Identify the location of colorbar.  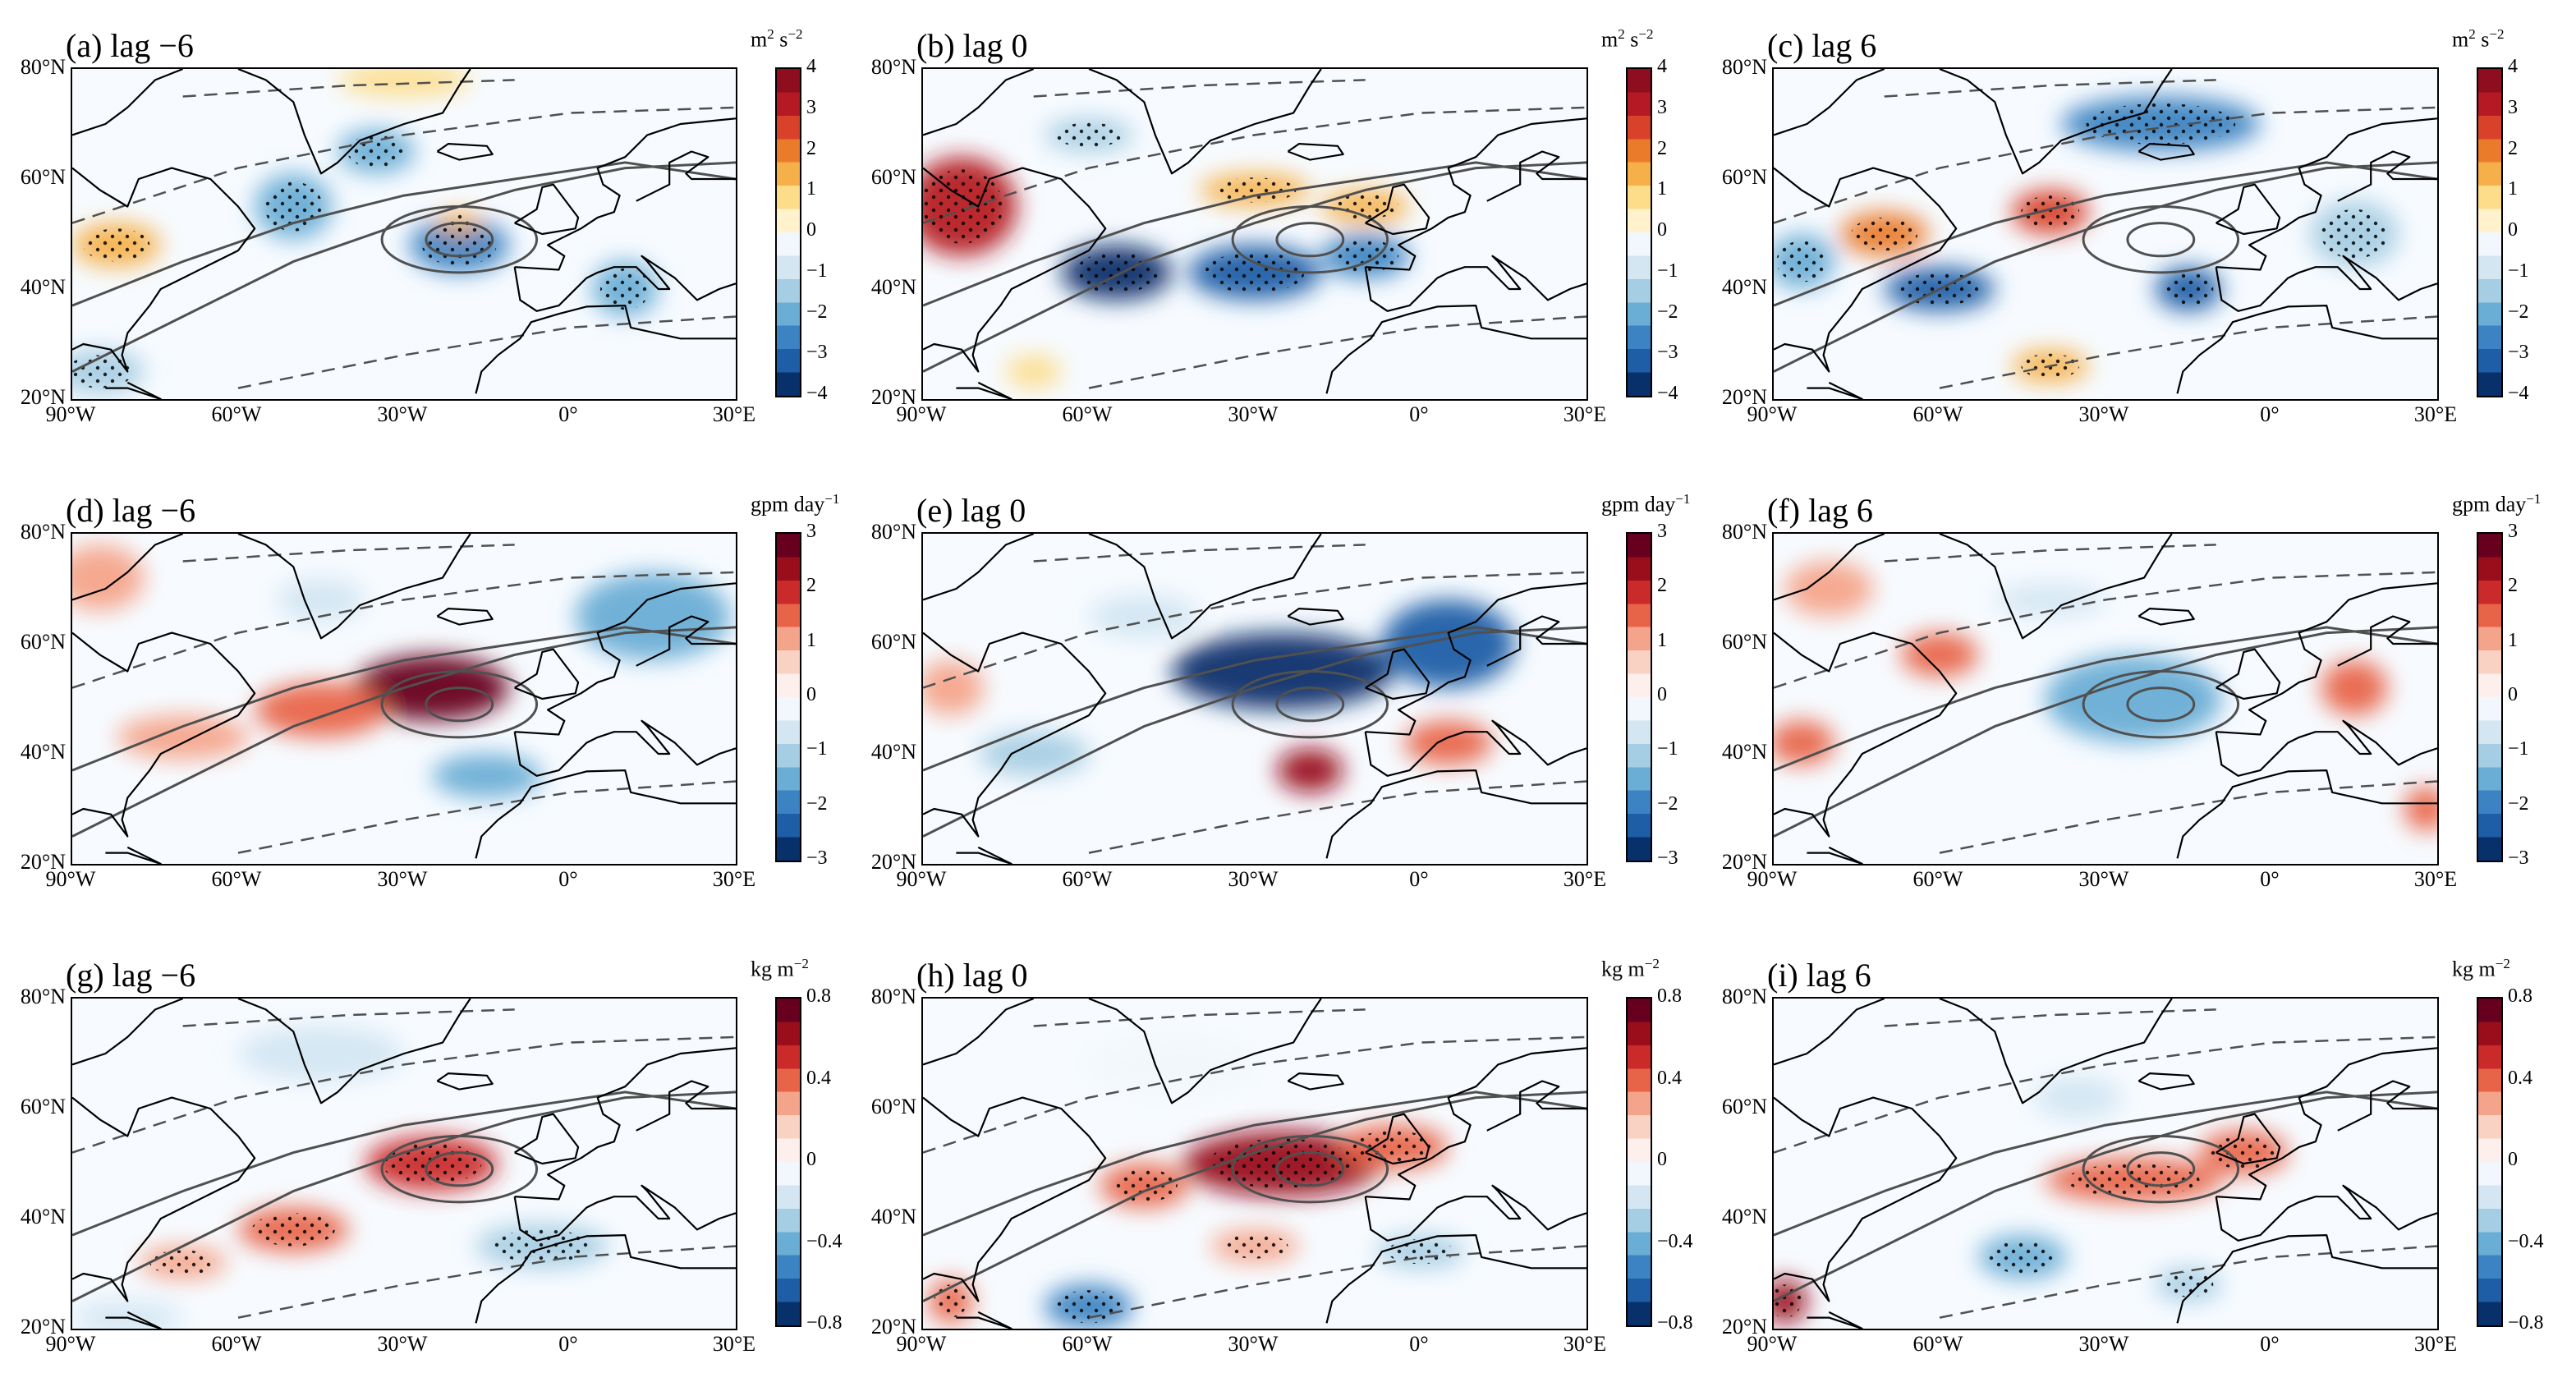
(1639, 697).